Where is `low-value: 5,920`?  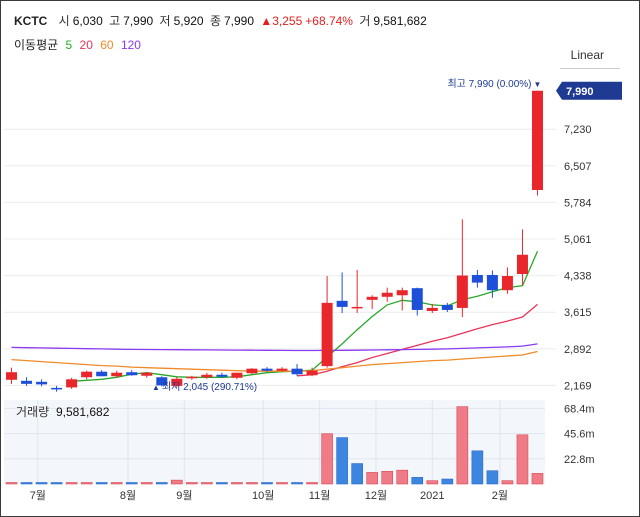 low-value: 5,920 is located at coordinates (188, 21).